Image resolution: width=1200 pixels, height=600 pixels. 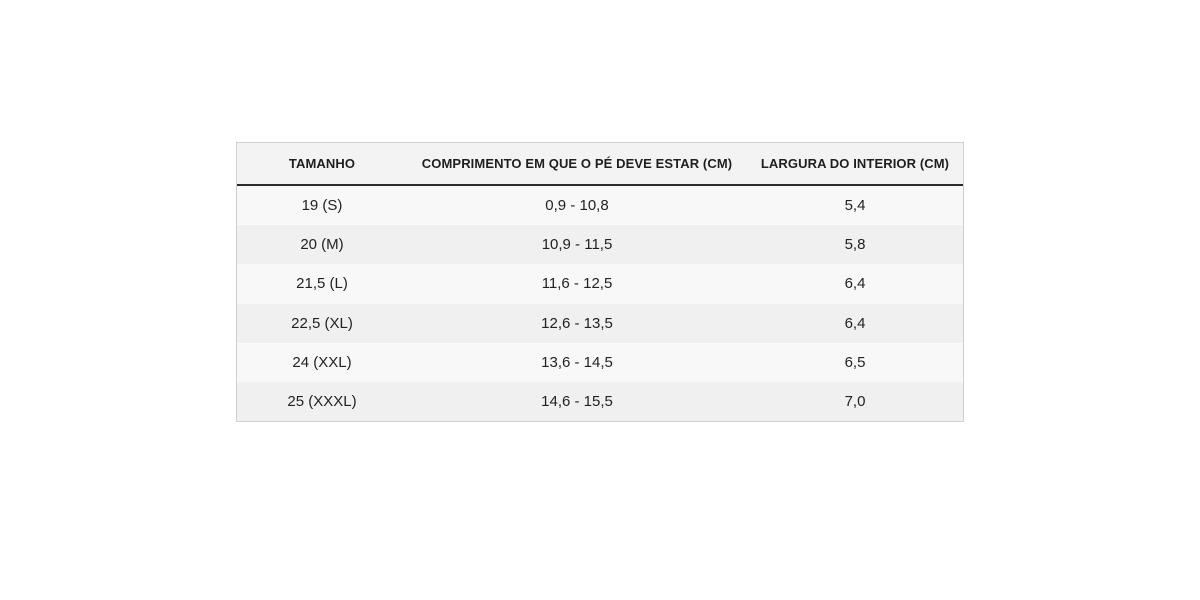 I want to click on cell-inner-width: 5,8, so click(x=855, y=245).